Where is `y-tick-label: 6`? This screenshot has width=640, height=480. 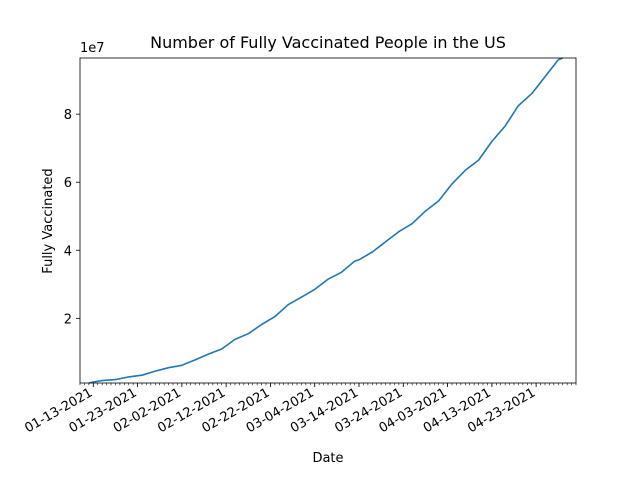
y-tick-label: 6 is located at coordinates (68, 183).